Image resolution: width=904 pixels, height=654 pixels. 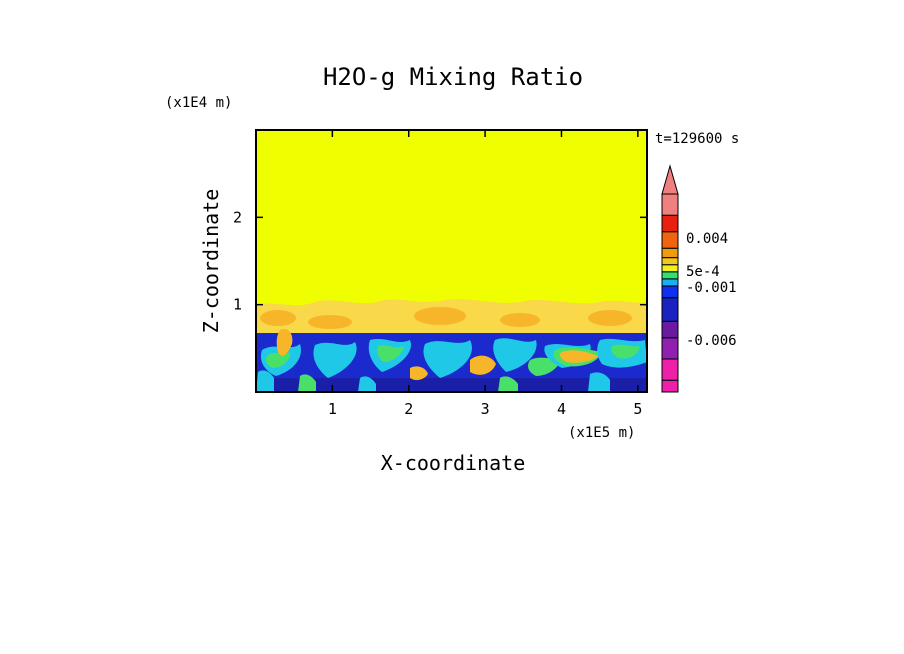 What do you see at coordinates (485, 409) in the screenshot?
I see `x-tick-label: 3` at bounding box center [485, 409].